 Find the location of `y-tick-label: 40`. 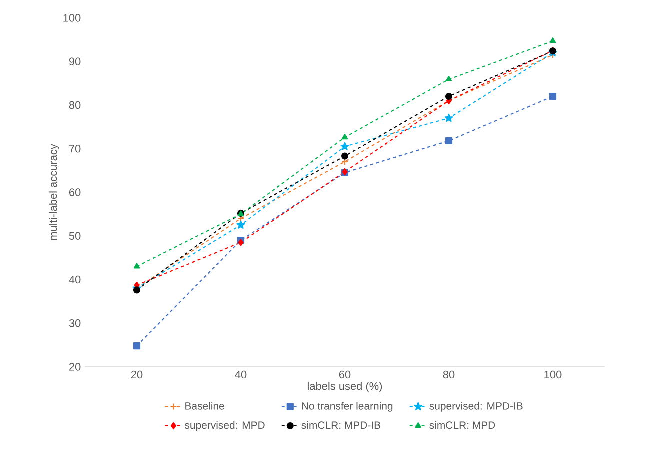

y-tick-label: 40 is located at coordinates (75, 280).